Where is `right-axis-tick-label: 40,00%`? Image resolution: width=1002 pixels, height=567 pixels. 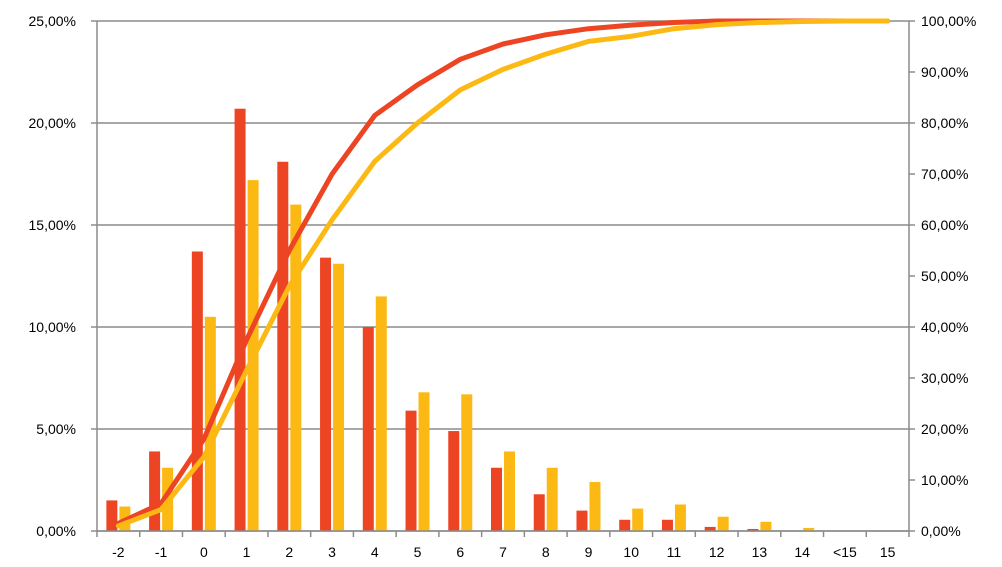
right-axis-tick-label: 40,00% is located at coordinates (944, 327).